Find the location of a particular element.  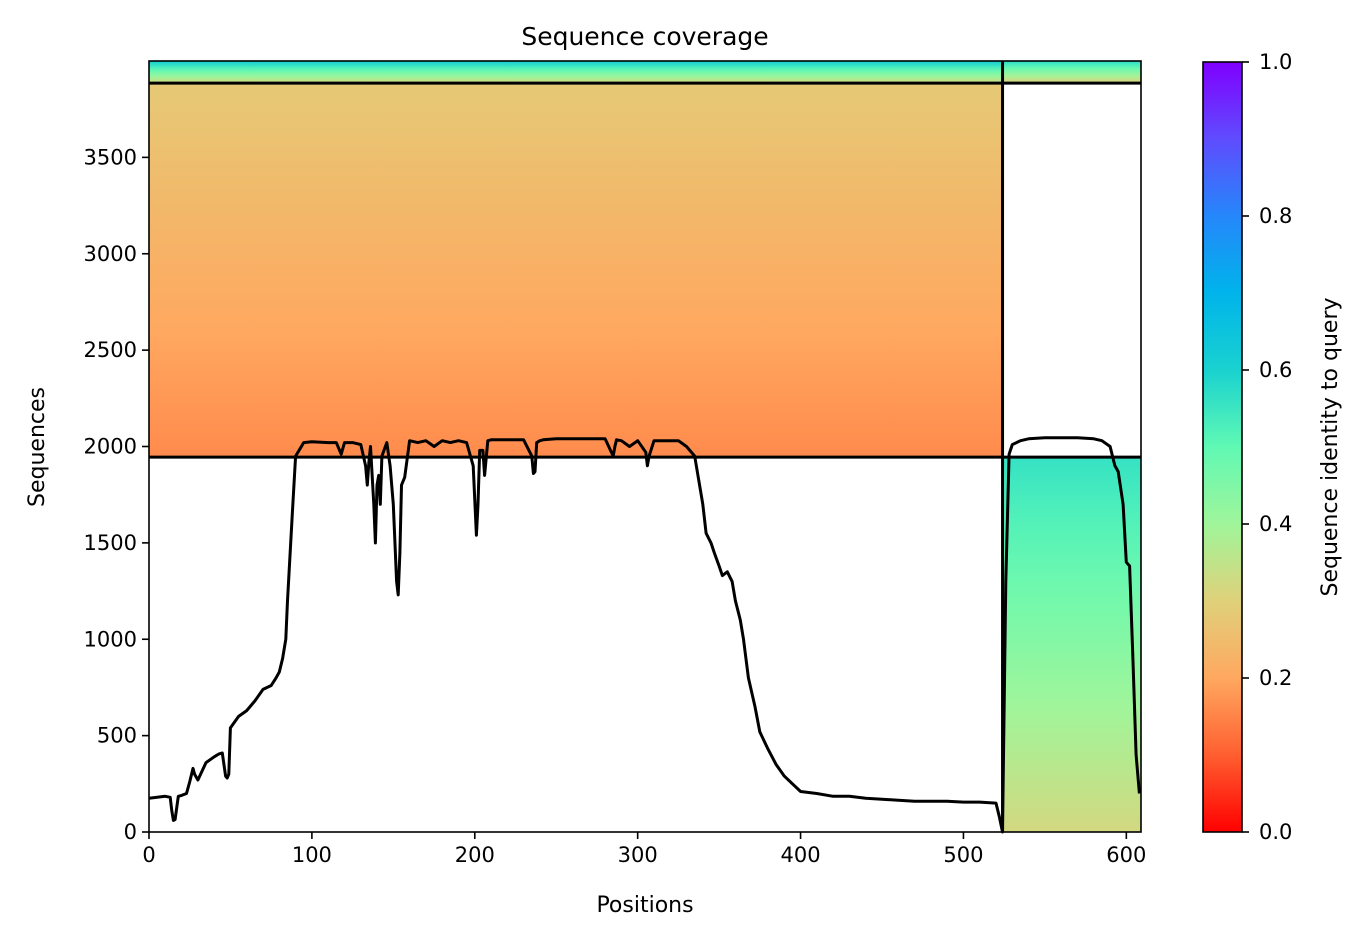

y-axis: 0 500 1000 1500 2000 2500 3000 3500 is located at coordinates (116, 494).